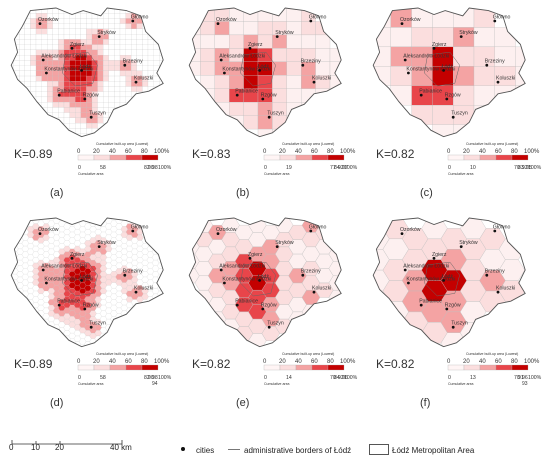 The width and height of the screenshot is (550, 461). Describe the element at coordinates (264, 277) in the screenshot. I see `city-label-lodz: Łódź` at that location.